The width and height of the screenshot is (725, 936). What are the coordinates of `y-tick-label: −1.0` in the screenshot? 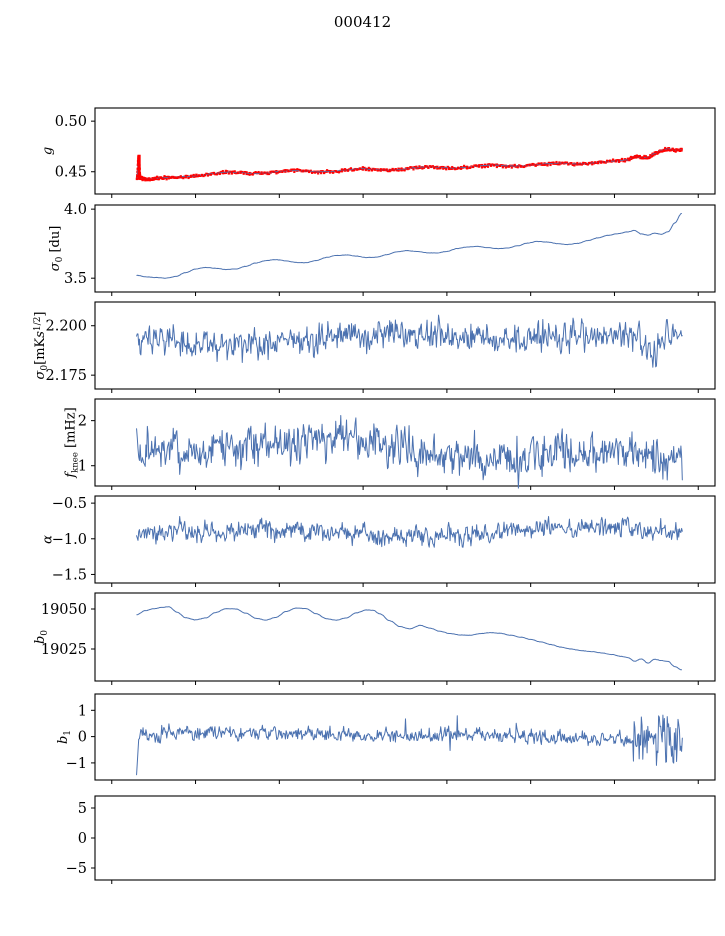 It's located at (69, 540).